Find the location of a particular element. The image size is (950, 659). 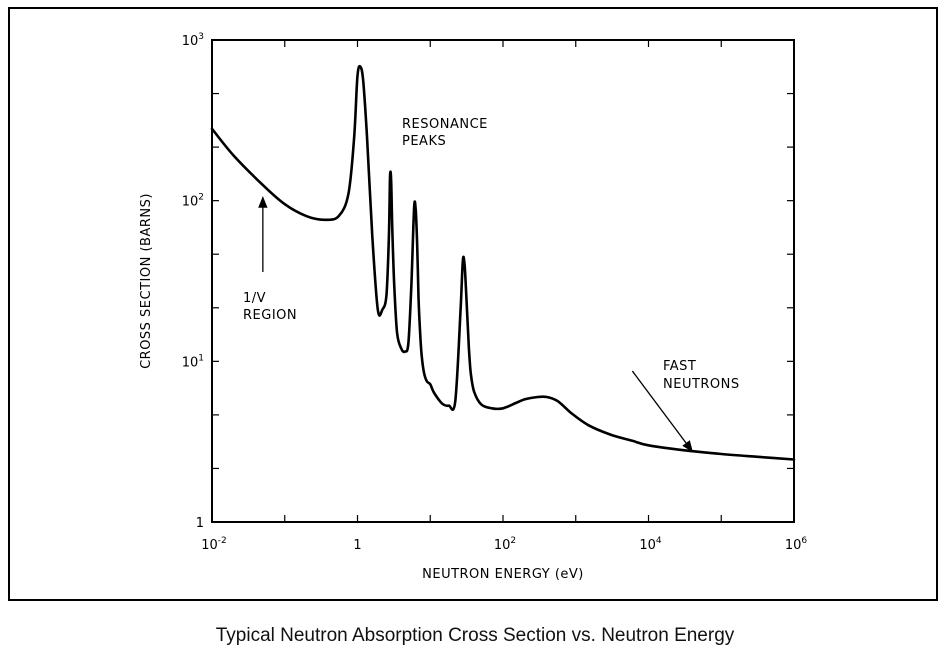

x-tick-label: 10⁴ is located at coordinates (650, 544).